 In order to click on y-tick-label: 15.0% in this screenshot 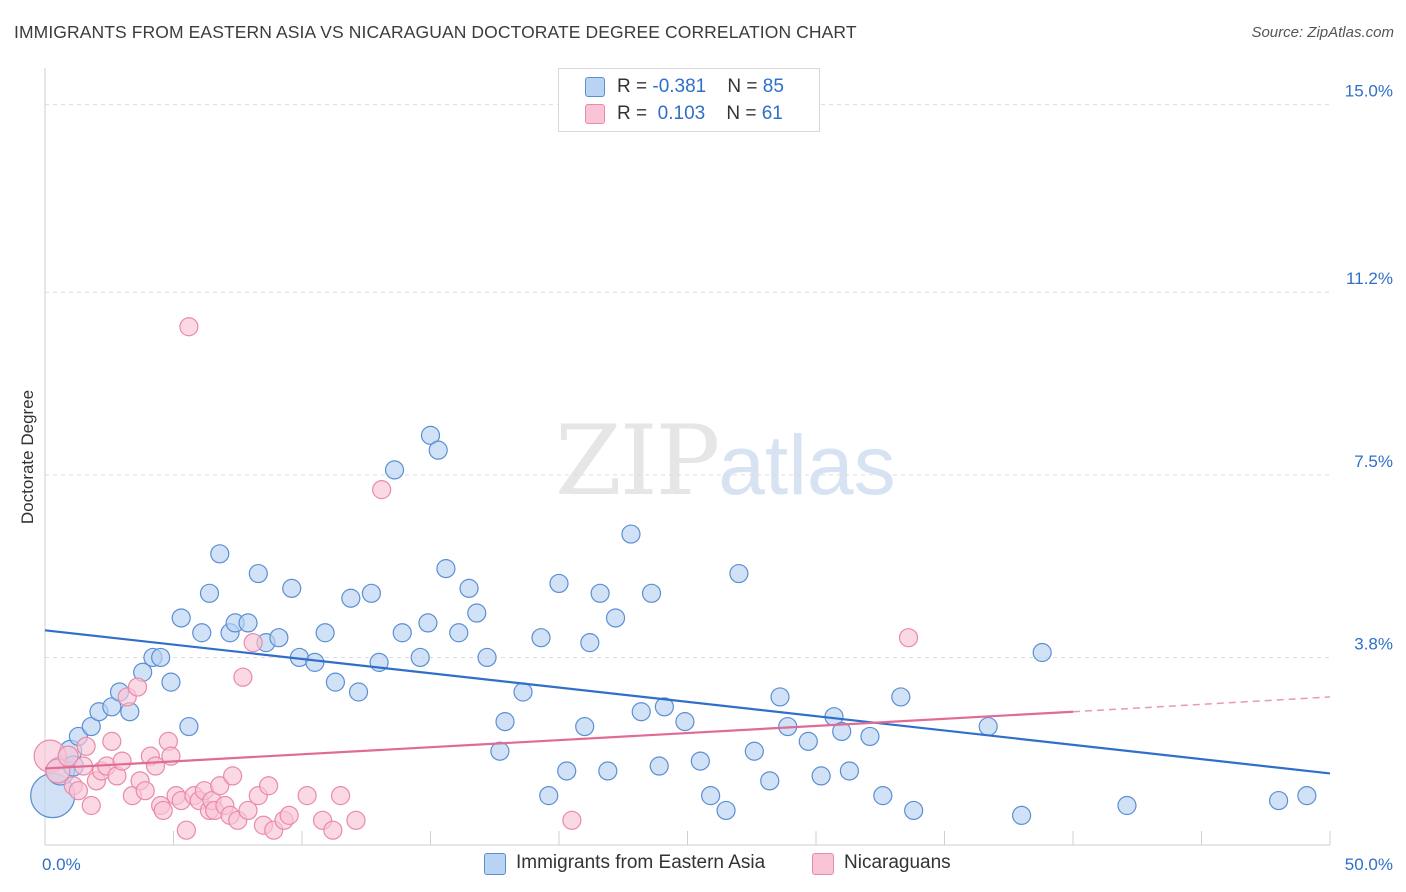, I will do `click(1369, 91)`.